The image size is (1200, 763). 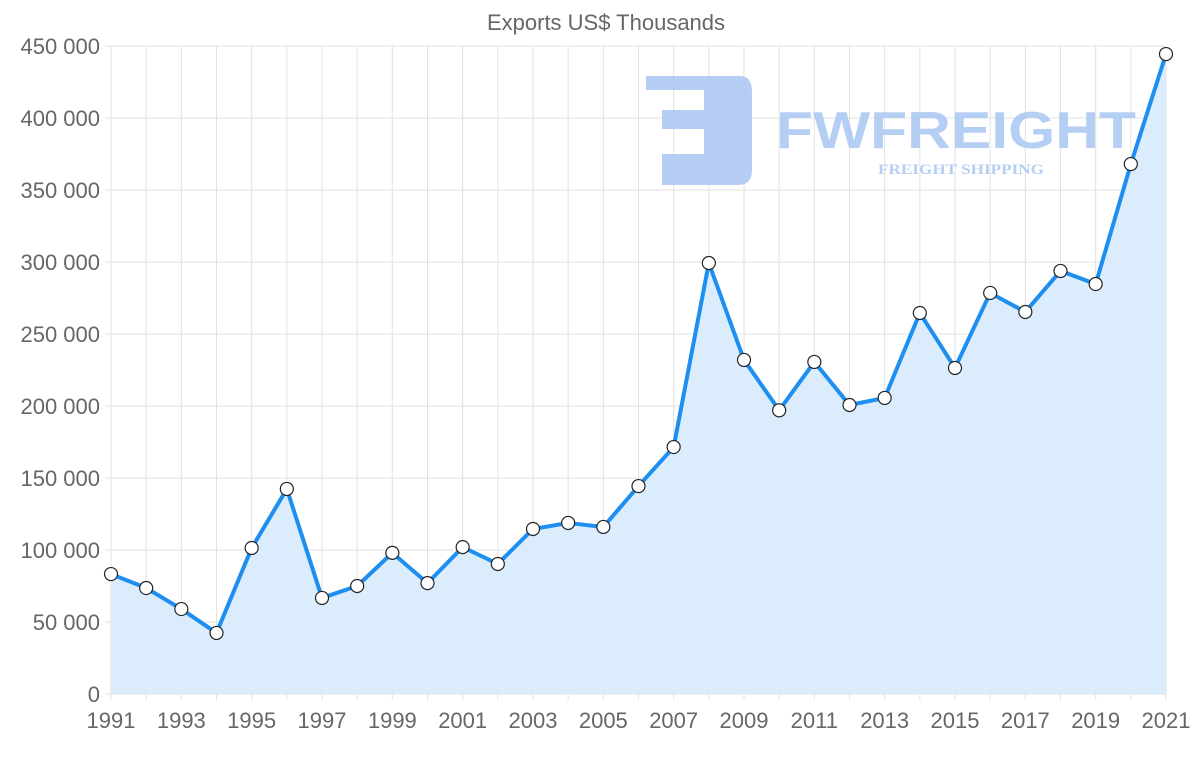 I want to click on watermark-logo: FWFREIGHT FREIGHT SHIPPING, so click(x=891, y=130).